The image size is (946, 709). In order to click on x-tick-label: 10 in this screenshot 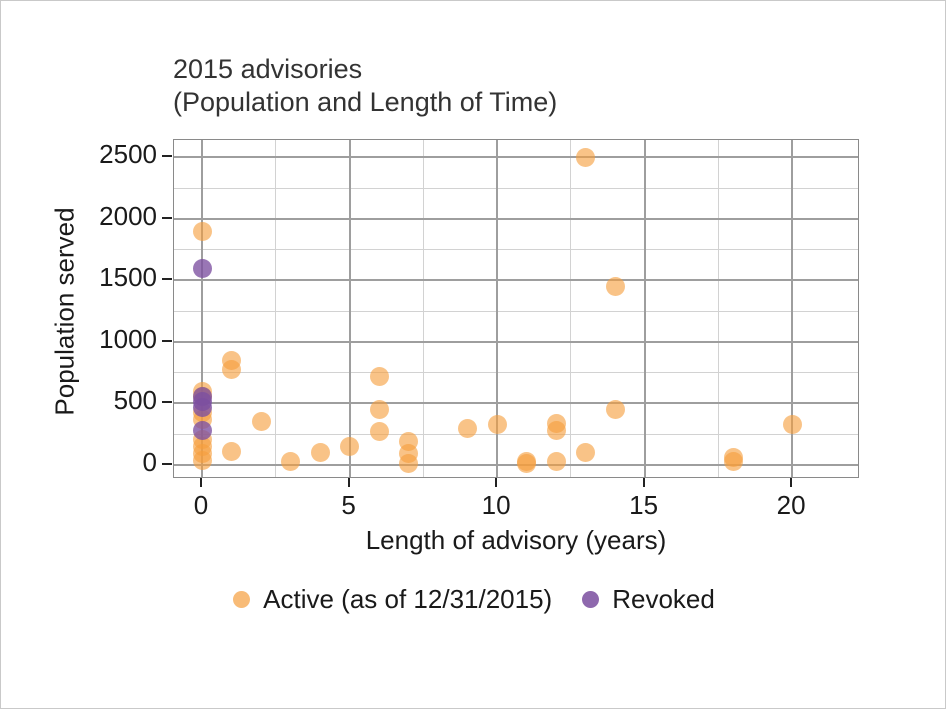, I will do `click(496, 505)`.